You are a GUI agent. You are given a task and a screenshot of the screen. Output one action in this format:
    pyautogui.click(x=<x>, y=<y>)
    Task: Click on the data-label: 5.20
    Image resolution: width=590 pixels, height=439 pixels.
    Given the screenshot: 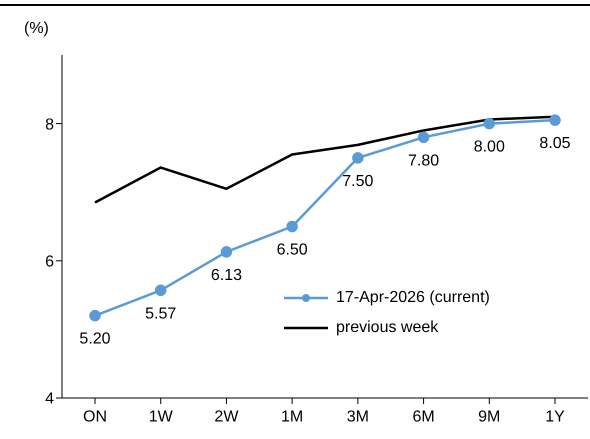 What is the action you would take?
    pyautogui.click(x=95, y=339)
    